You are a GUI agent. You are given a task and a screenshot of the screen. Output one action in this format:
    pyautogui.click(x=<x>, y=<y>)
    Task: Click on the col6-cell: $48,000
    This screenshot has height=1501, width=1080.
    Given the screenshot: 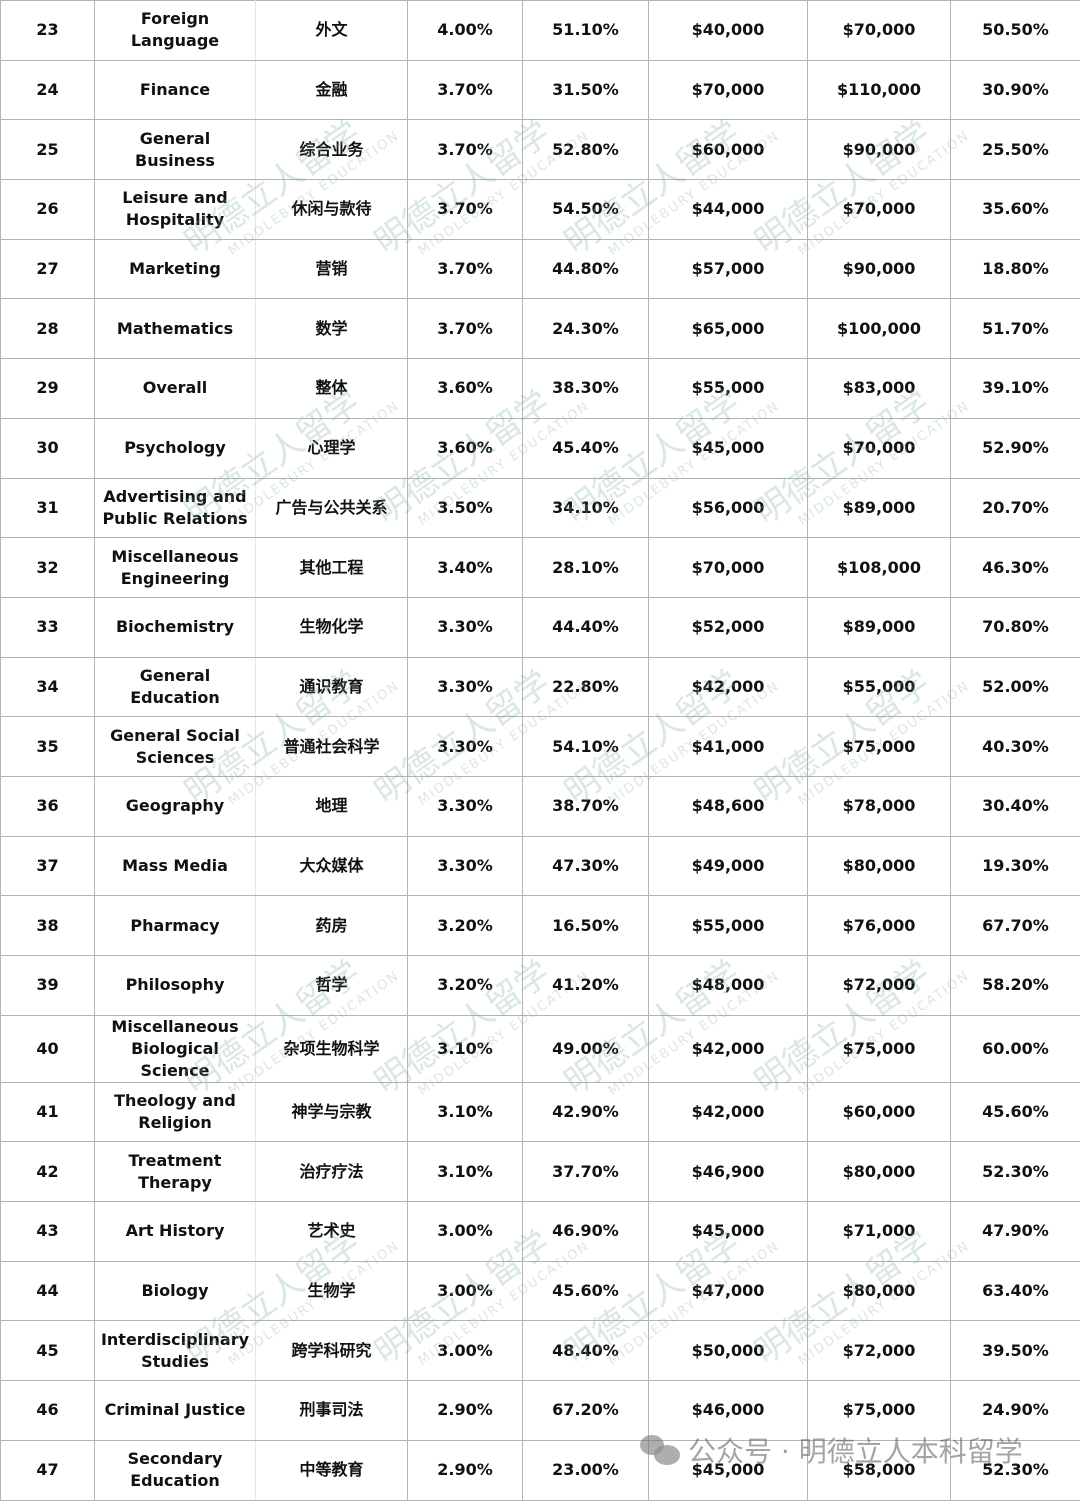 What is the action you would take?
    pyautogui.click(x=728, y=986)
    